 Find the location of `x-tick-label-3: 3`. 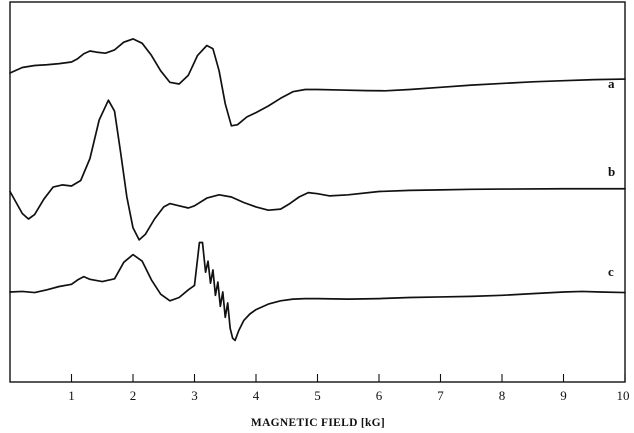

x-tick-label-3: 3 is located at coordinates (194, 395).